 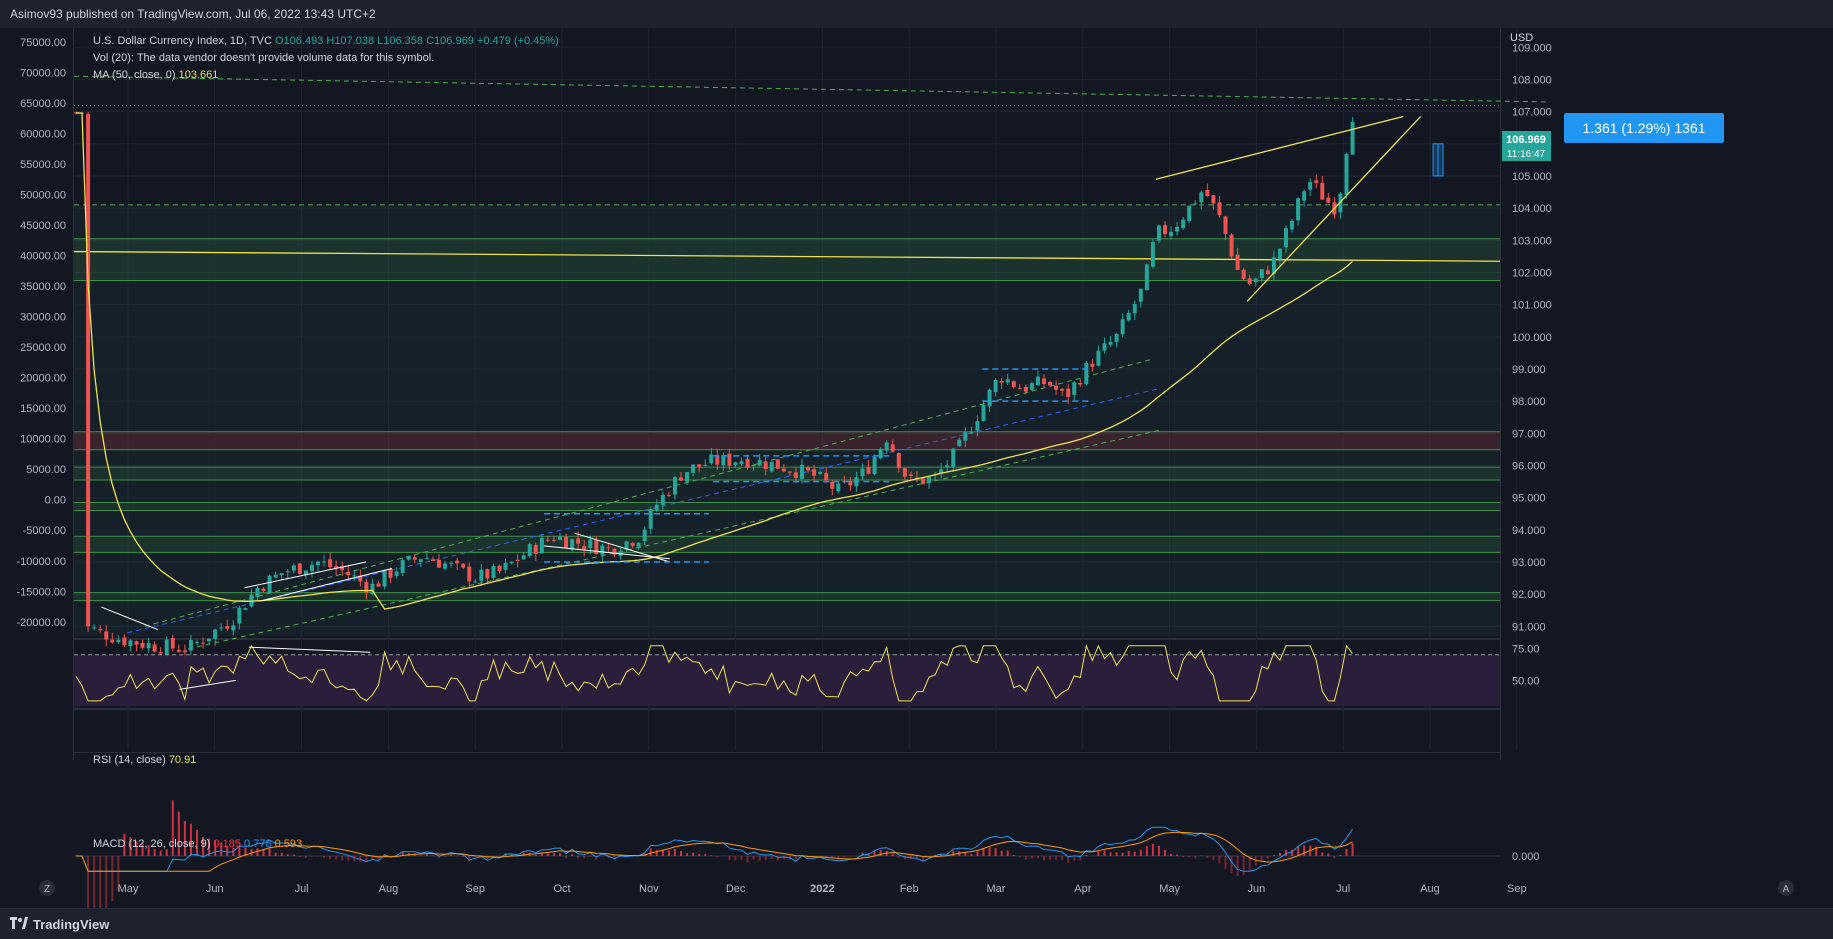 I want to click on left-tick-label: 10000.00, so click(x=43, y=440).